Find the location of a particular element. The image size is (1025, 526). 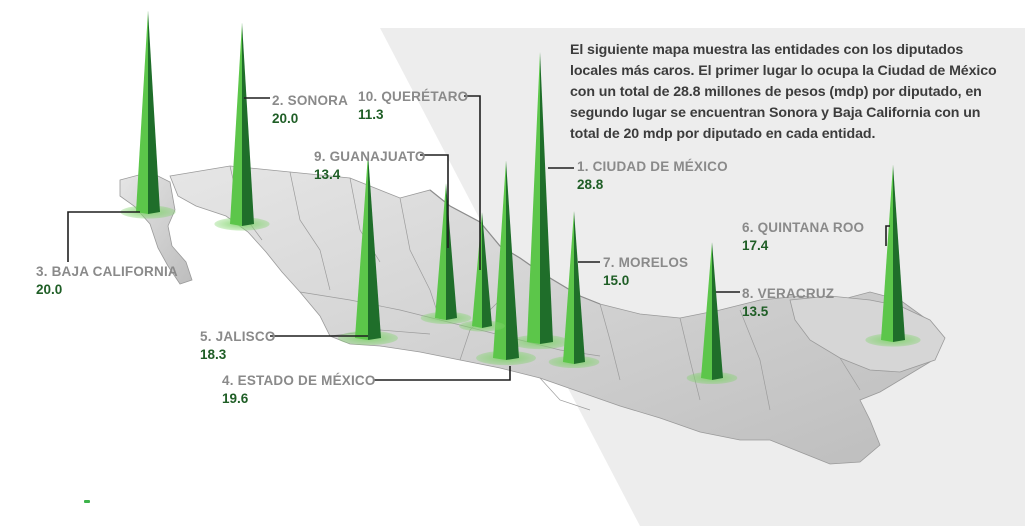

spike-shade-baja-california is located at coordinates (154, 112).